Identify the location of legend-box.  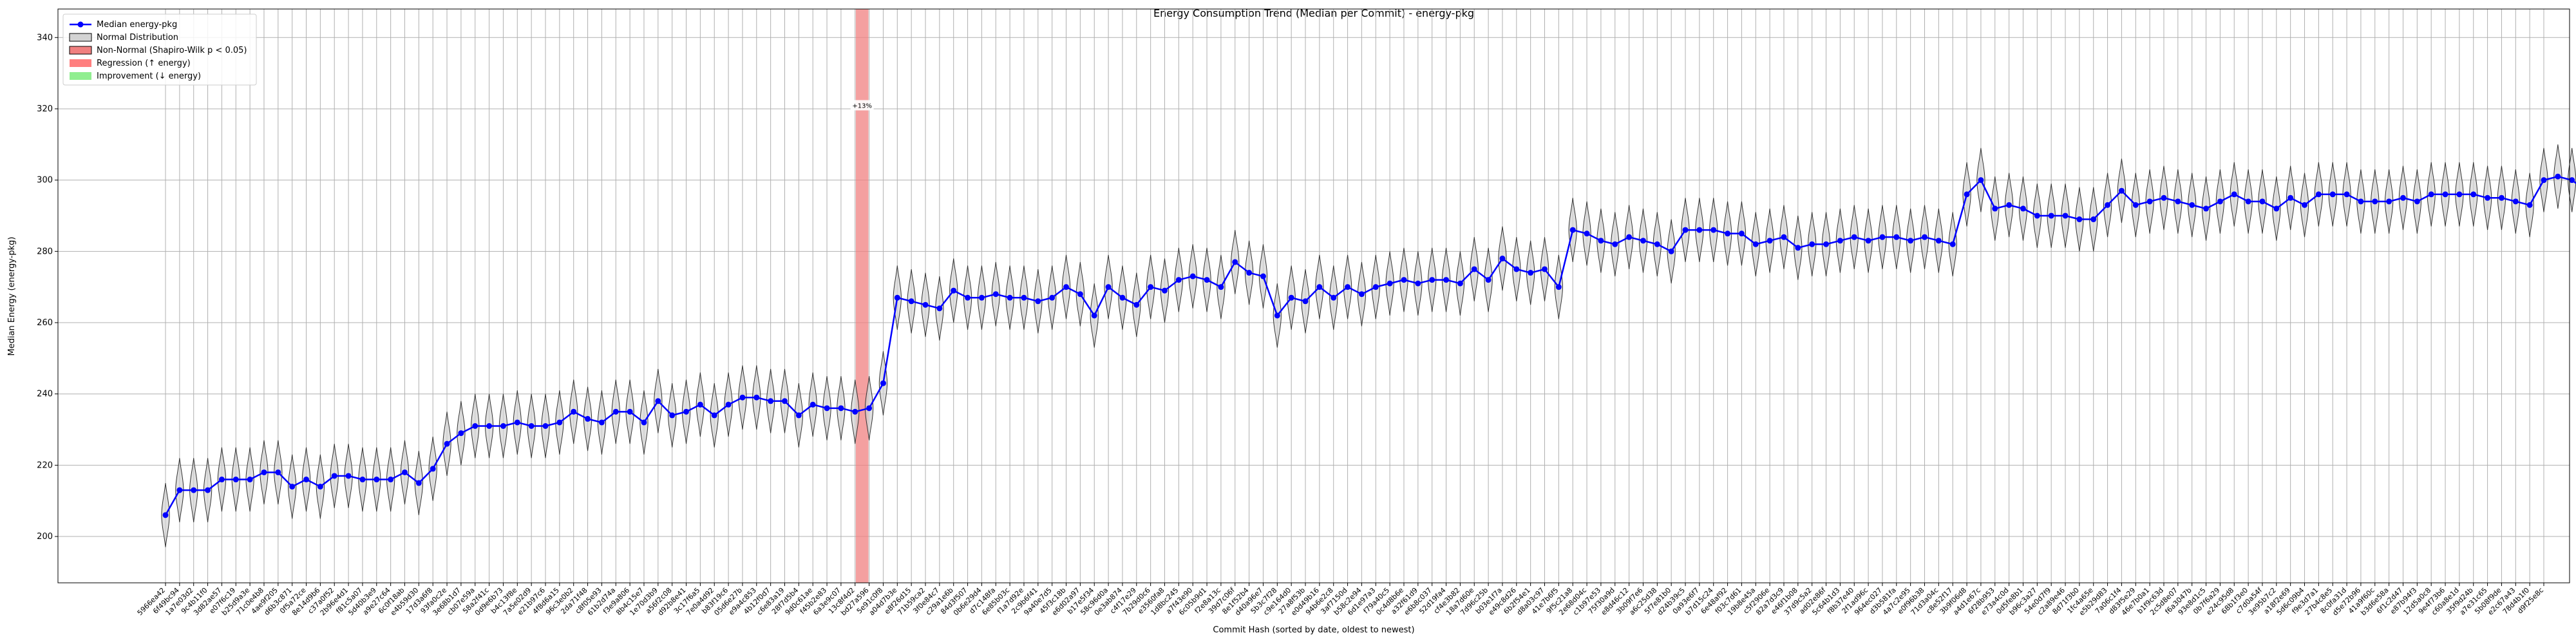
(159, 50).